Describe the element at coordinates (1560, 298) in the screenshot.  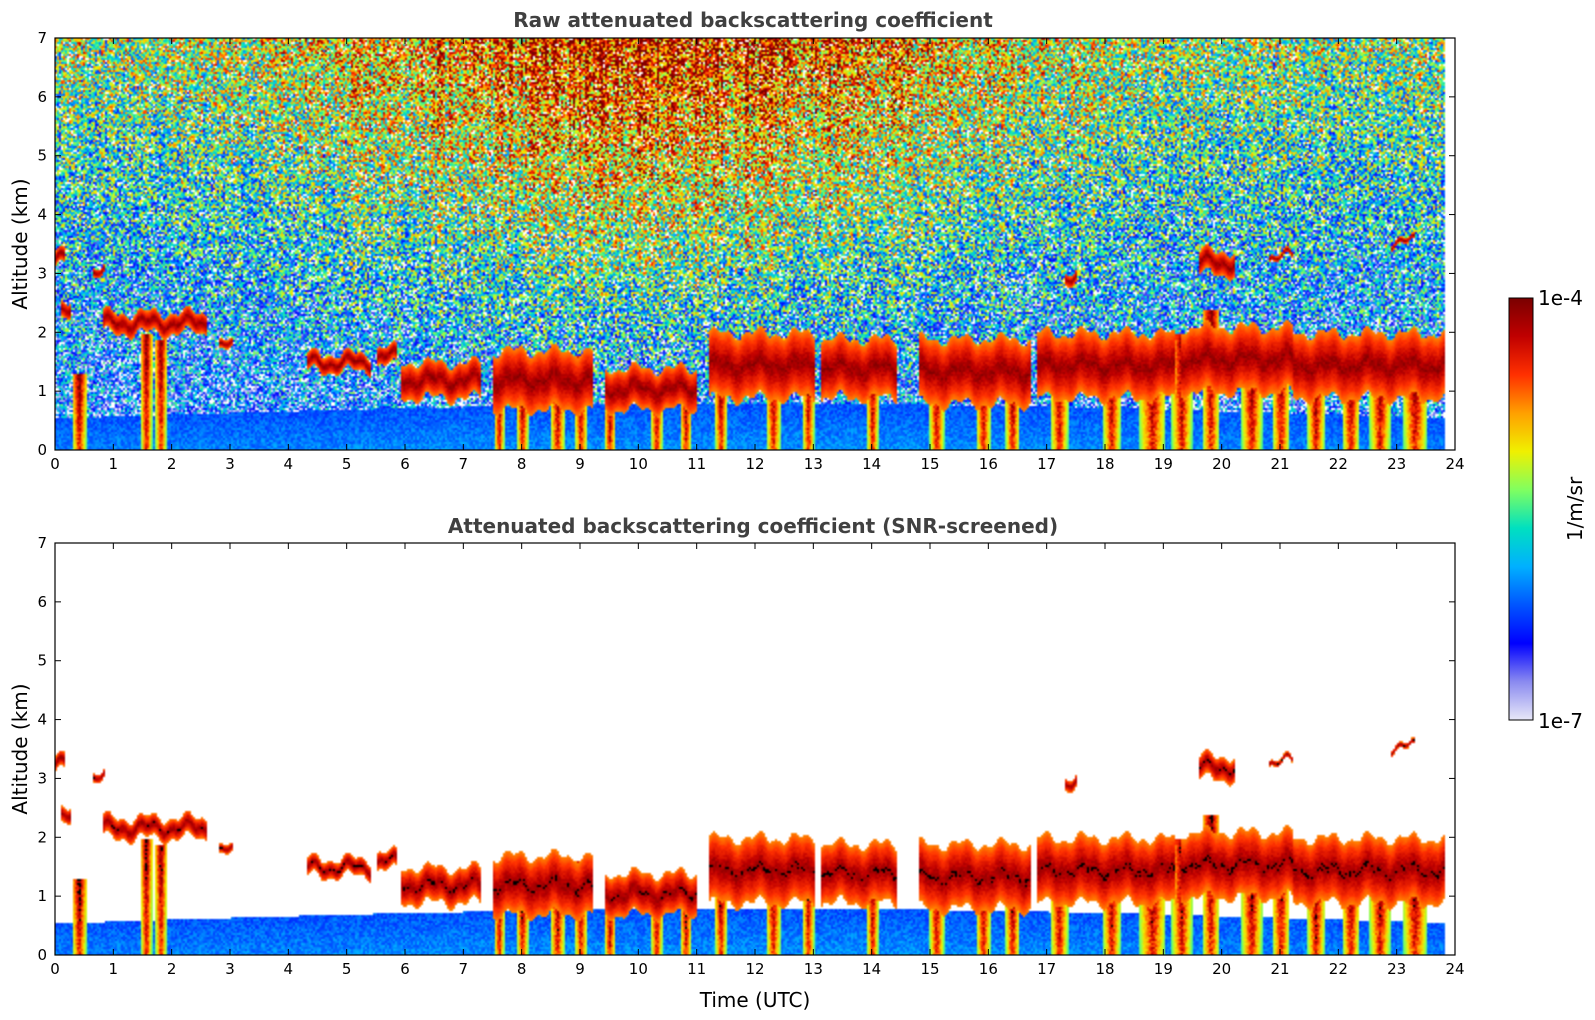
I see `colorbar-max-label: 1e-4` at that location.